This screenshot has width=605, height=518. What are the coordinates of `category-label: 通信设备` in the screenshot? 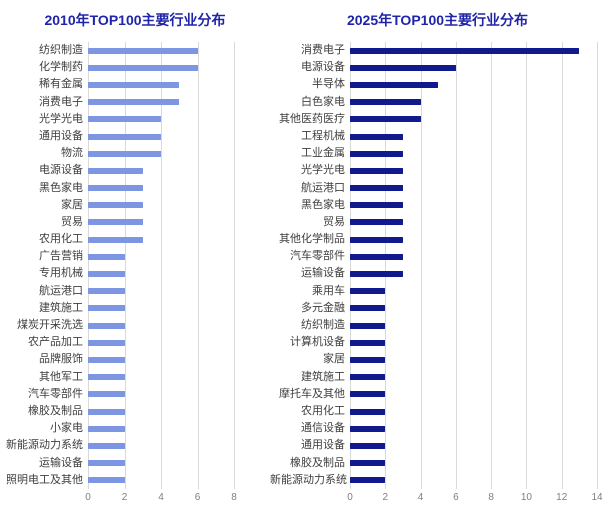 It's located at (323, 428).